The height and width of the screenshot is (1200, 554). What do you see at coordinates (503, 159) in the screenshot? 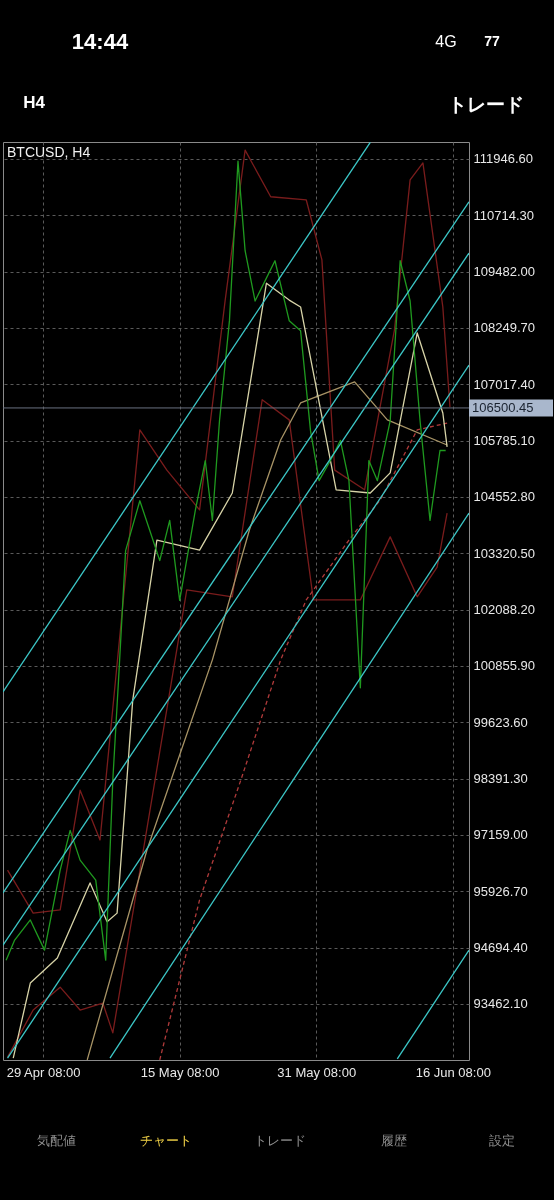
I see `y-tick-label: 111946.60` at bounding box center [503, 159].